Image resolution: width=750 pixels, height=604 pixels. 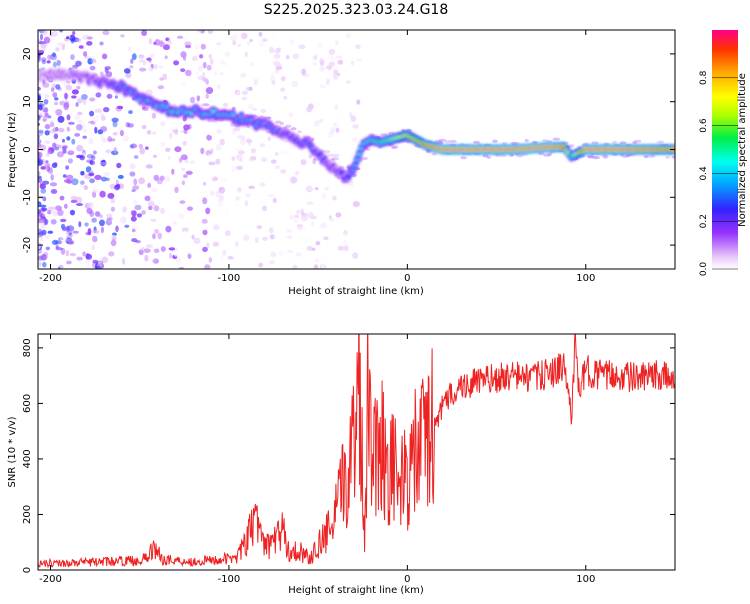 I want to click on spectrogram-xtick-label: -200, so click(x=50, y=278).